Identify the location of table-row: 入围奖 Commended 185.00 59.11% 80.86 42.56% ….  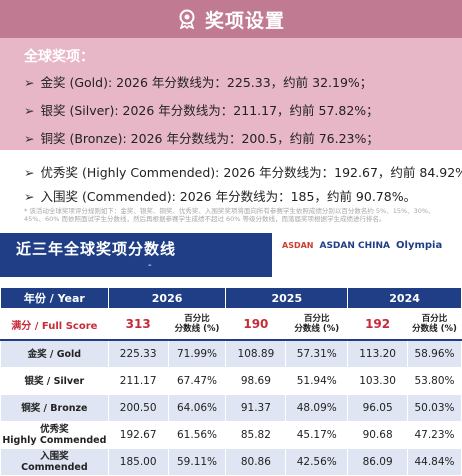
(231, 462).